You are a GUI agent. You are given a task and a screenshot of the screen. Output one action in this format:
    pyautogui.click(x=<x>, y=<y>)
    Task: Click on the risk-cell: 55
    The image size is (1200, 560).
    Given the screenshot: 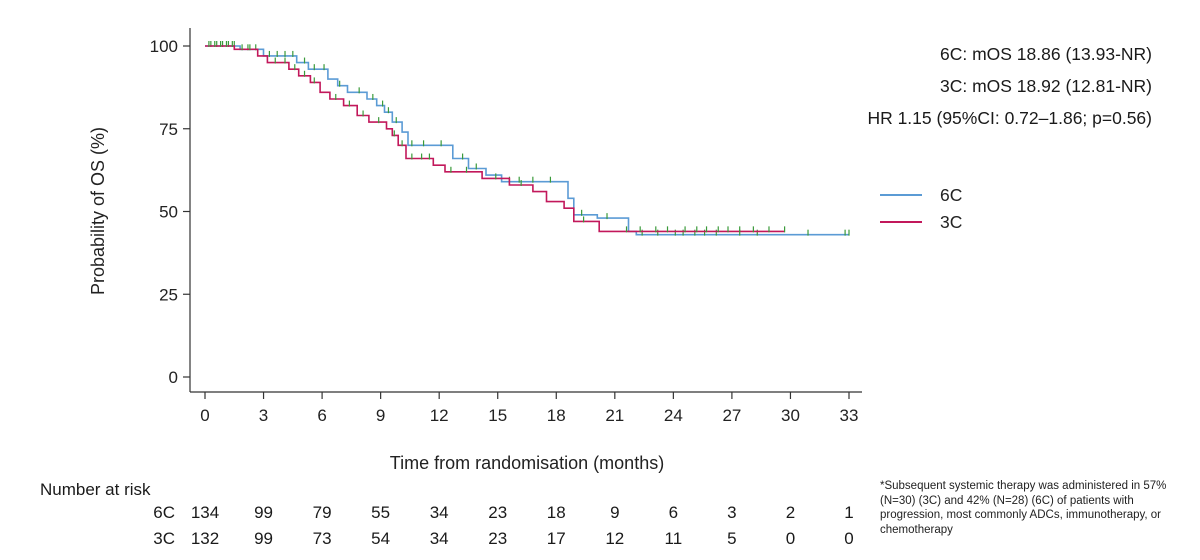 What is the action you would take?
    pyautogui.click(x=381, y=512)
    